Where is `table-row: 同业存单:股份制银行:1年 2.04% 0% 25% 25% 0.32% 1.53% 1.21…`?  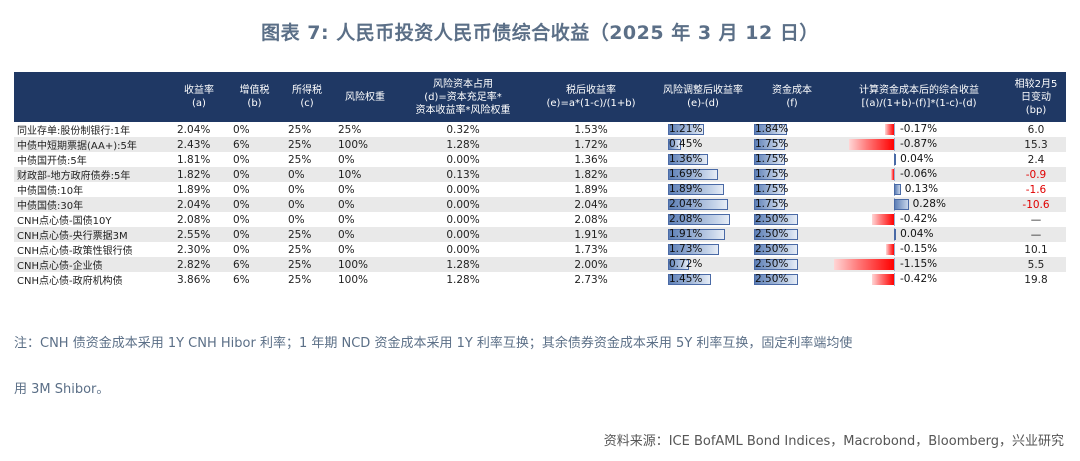 table-row: 同业存单:股份制银行:1年 2.04% 0% 25% 25% 0.32% 1.53% 1.21… is located at coordinates (540, 129).